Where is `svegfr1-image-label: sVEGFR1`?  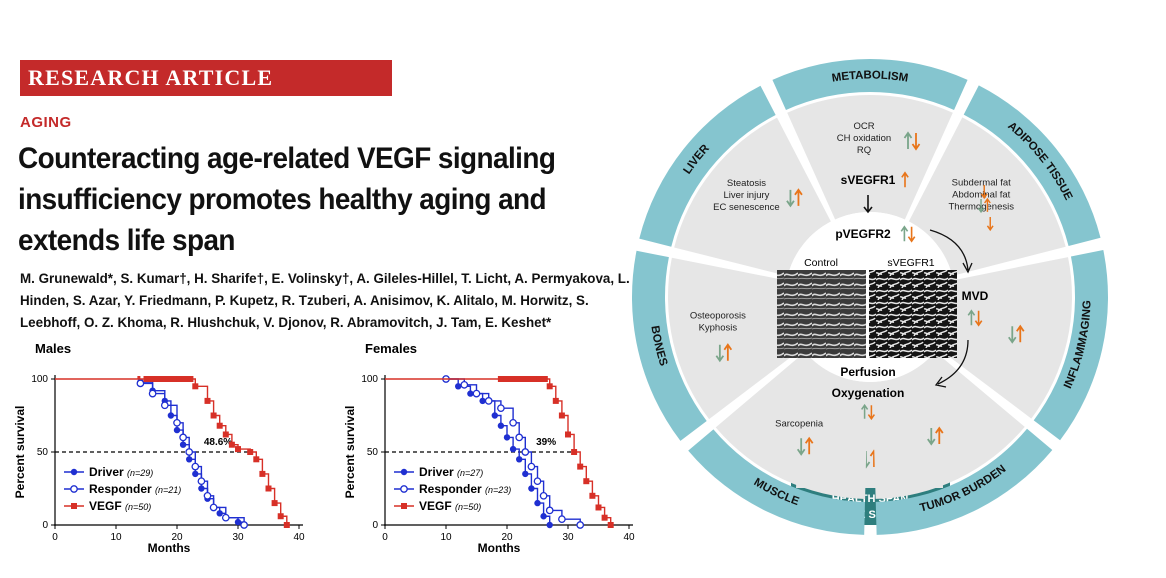
svegfr1-image-label: sVEGFR1 is located at coordinates (910, 263).